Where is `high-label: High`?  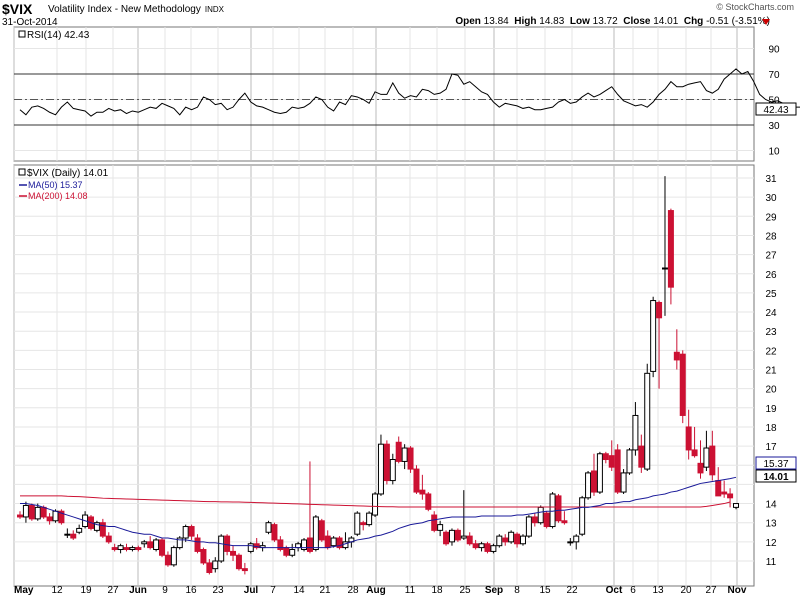 high-label: High is located at coordinates (525, 21).